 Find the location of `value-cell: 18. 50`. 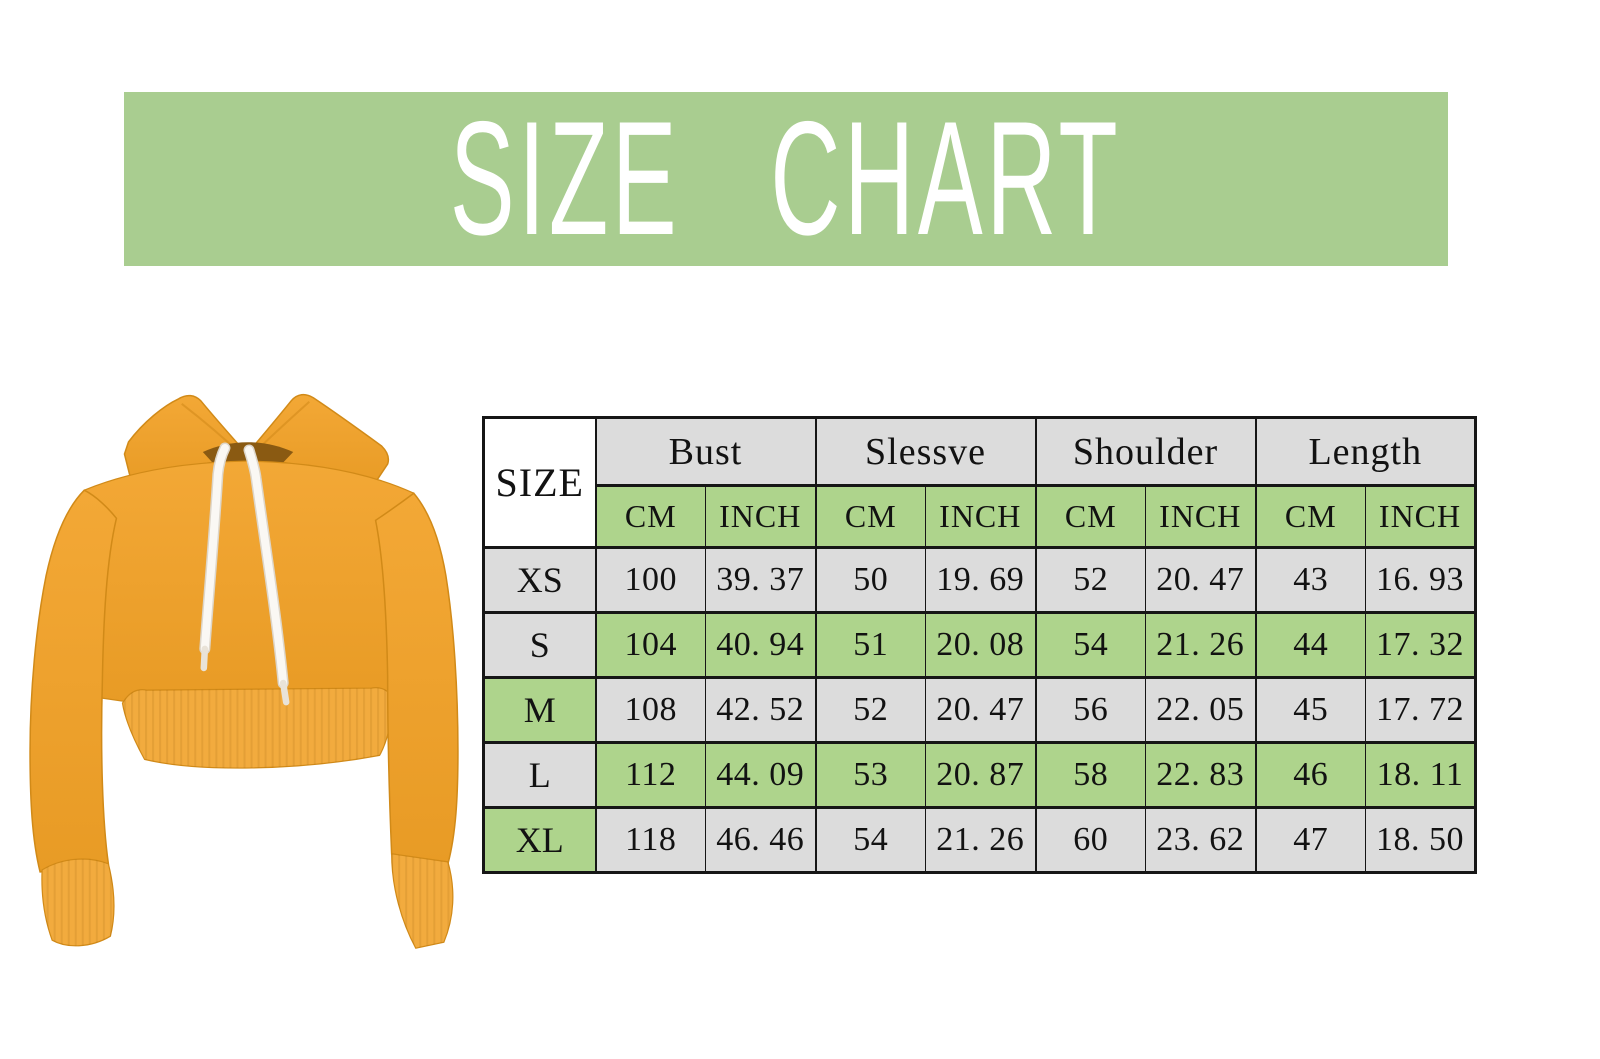

value-cell: 18. 50 is located at coordinates (1421, 840).